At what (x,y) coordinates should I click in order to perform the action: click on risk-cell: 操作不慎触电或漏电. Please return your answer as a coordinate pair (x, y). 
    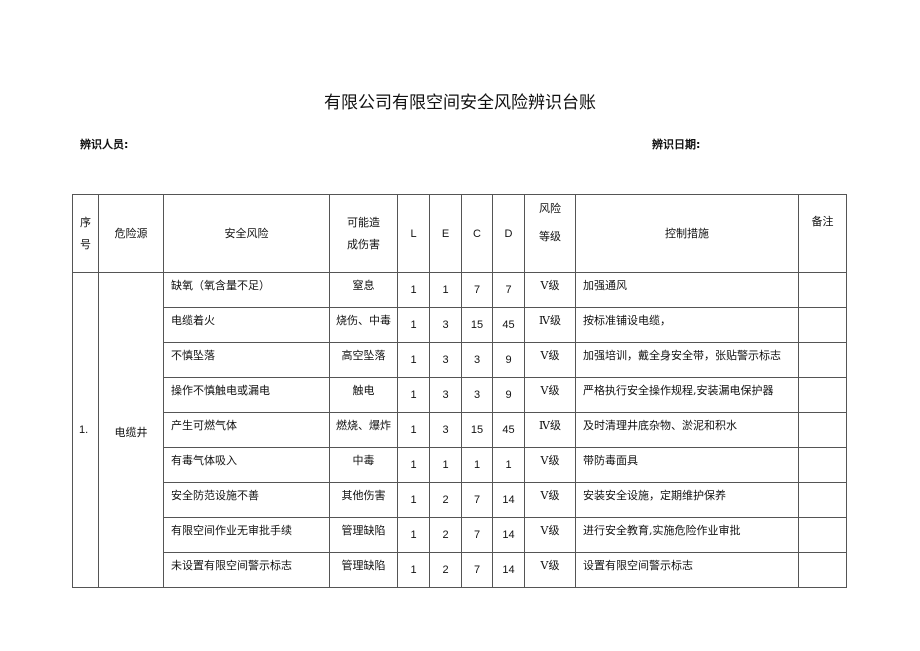
    Looking at the image, I should click on (246, 395).